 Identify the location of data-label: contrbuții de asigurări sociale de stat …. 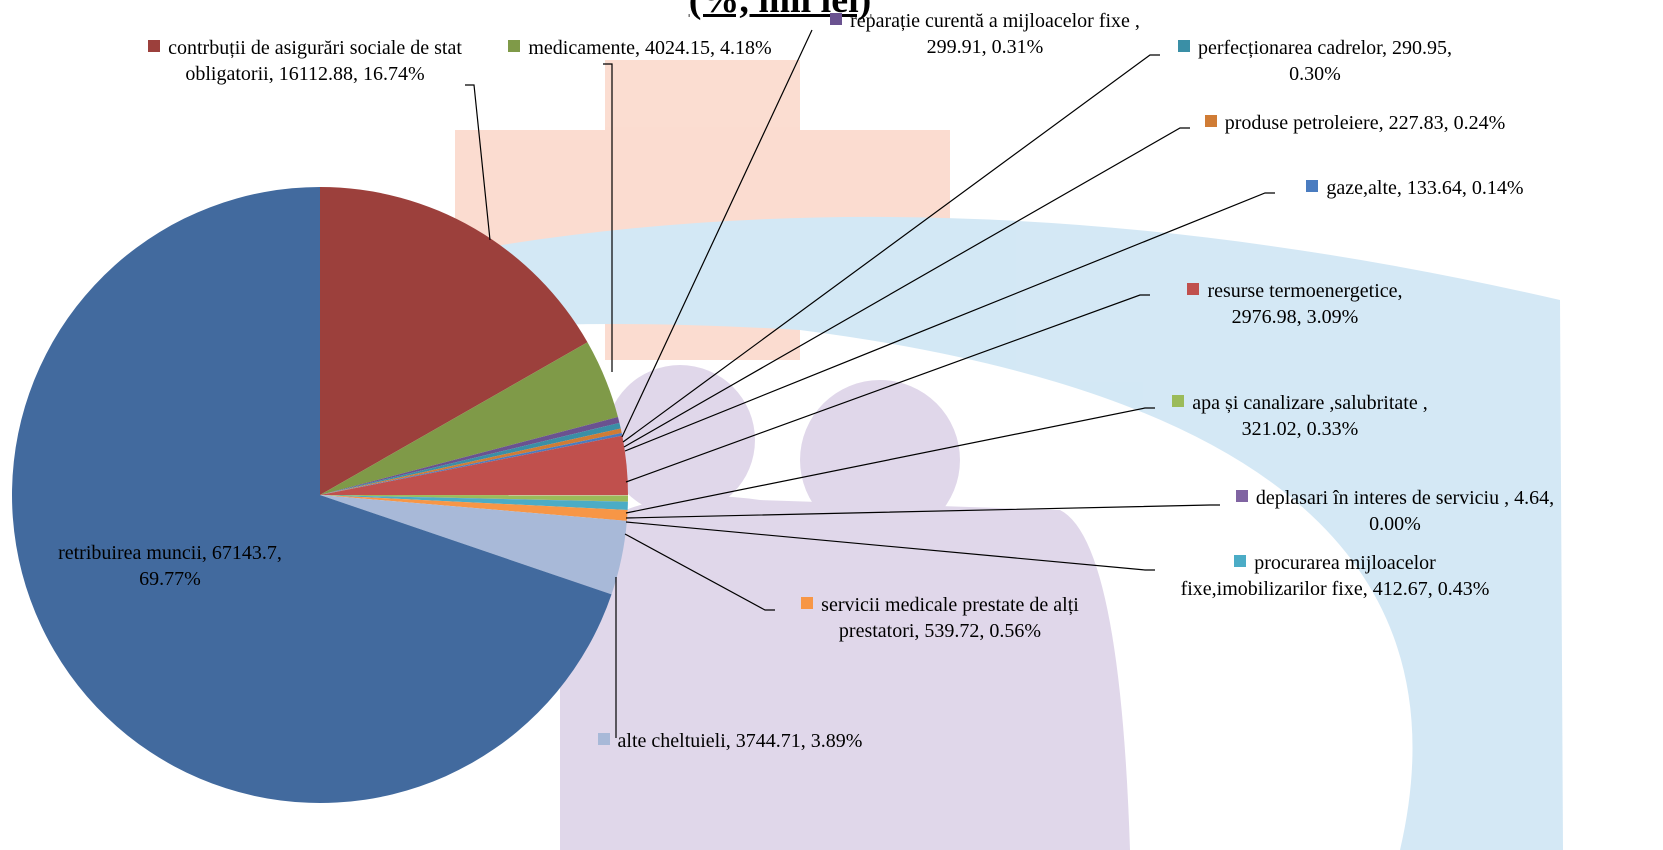
(305, 61).